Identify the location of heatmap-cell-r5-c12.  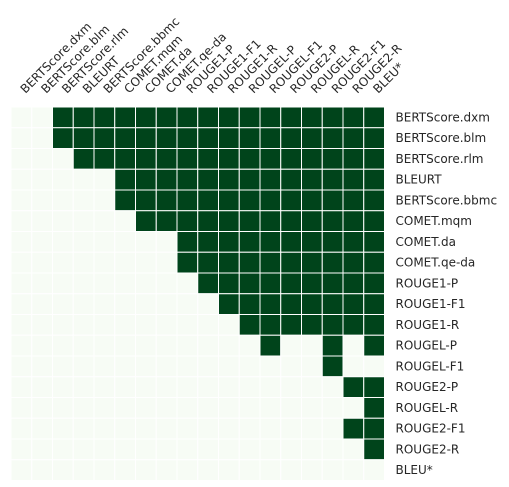
(270, 221).